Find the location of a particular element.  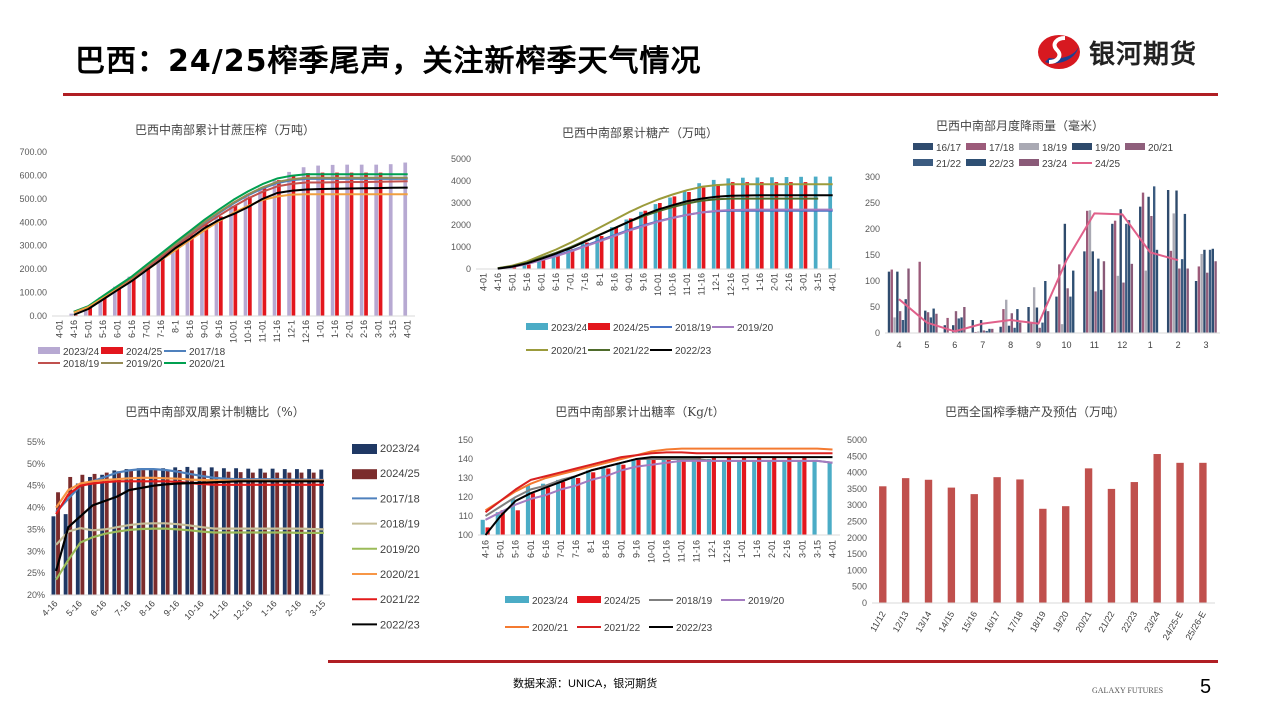

legend-label: 18/19 is located at coordinates (1054, 148).